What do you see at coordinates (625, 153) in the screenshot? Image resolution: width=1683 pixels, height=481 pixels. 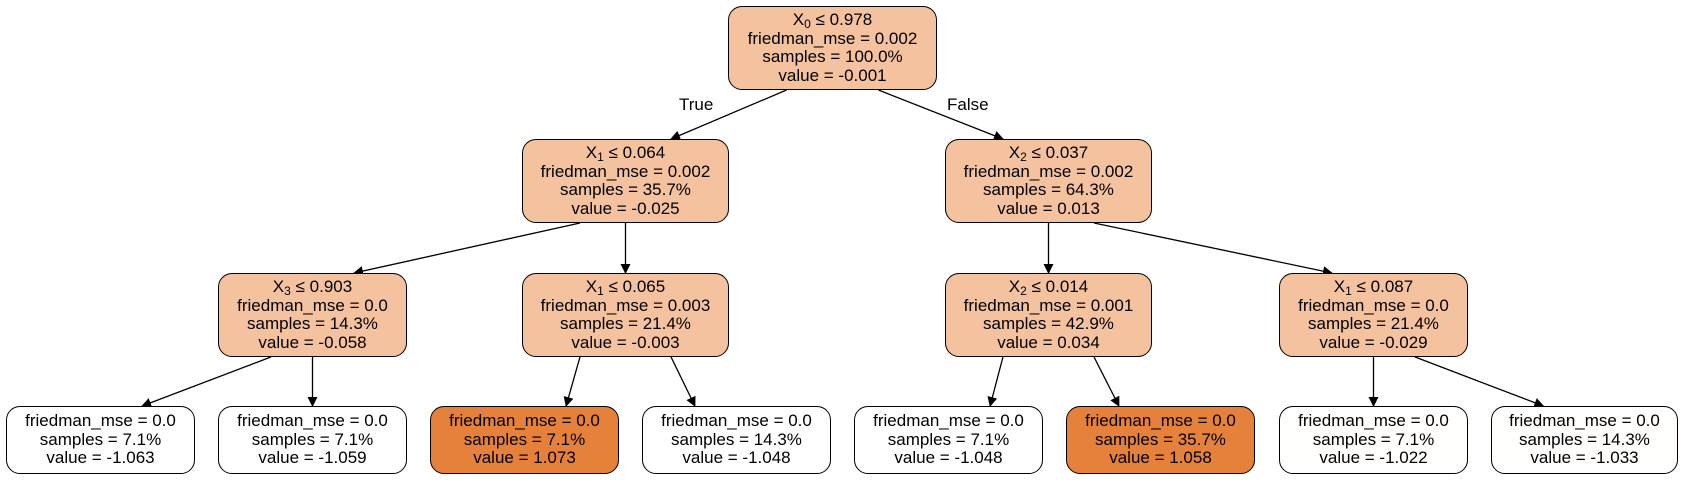 I see `node-split-condition: X1 ≤ 0.064` at bounding box center [625, 153].